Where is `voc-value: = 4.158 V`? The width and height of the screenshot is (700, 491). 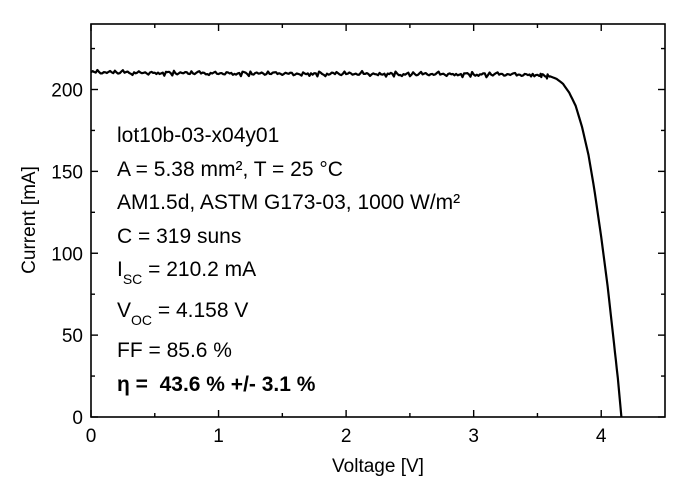
voc-value: = 4.158 V is located at coordinates (200, 310).